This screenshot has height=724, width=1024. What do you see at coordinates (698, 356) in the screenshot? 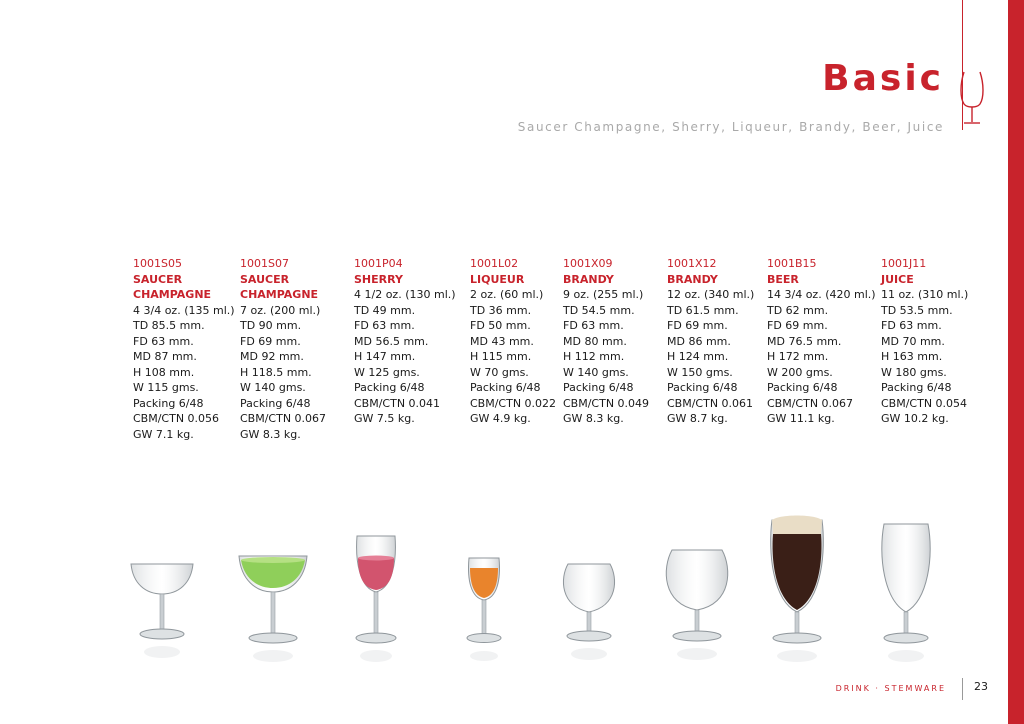
I see `spec-height: H 124 mm.` at bounding box center [698, 356].